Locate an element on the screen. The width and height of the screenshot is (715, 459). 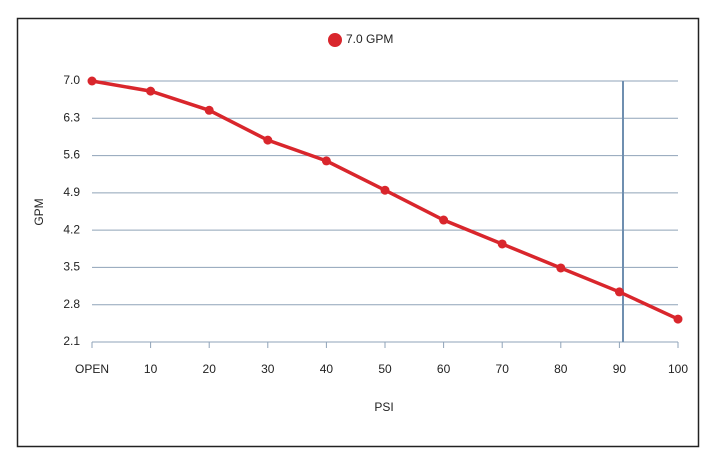
x-tick-label: 90 is located at coordinates (620, 369).